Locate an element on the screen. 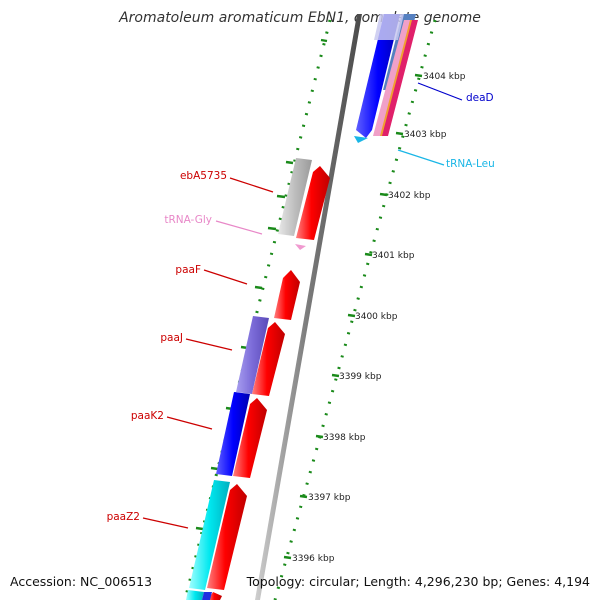 The height and width of the screenshot is (600, 600). scale-label: 3400 kbp is located at coordinates (376, 317).